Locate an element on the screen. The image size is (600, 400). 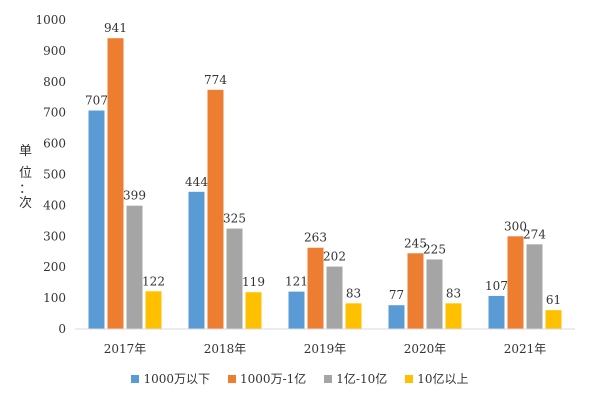
data-label: 77 is located at coordinates (396, 295).